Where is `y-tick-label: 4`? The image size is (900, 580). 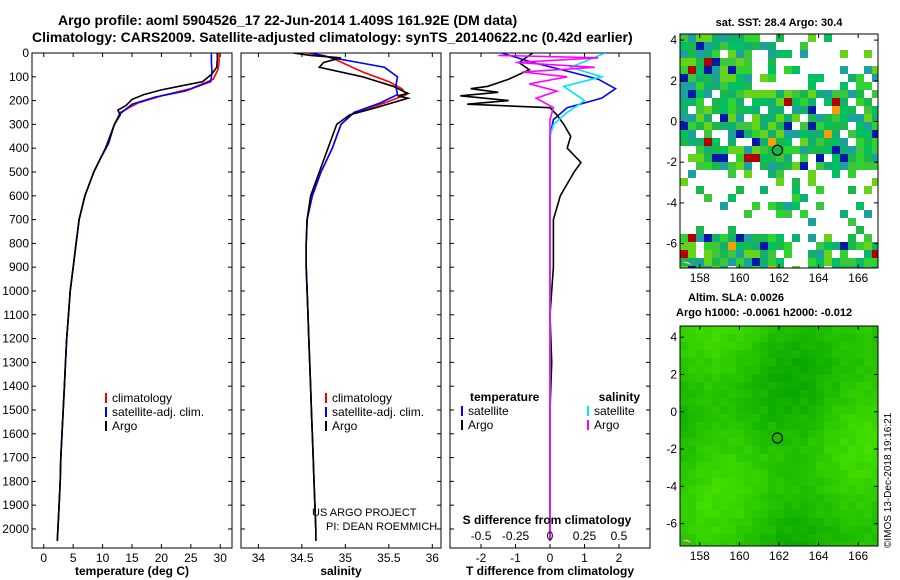 y-tick-label: 4 is located at coordinates (673, 337).